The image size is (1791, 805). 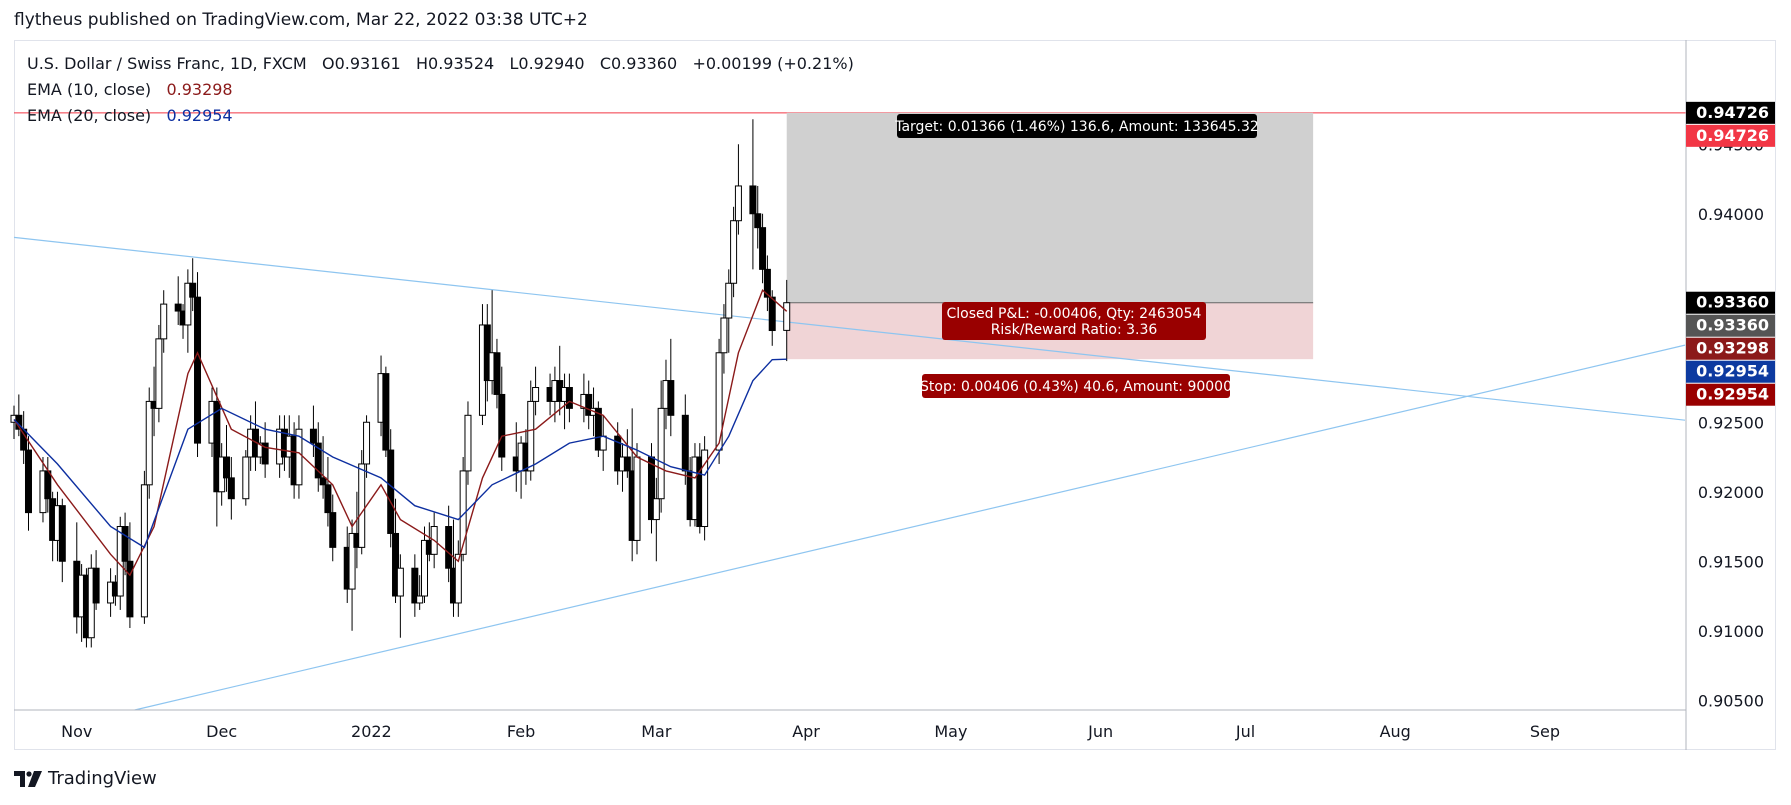 I want to click on tradingview-logo-icon, so click(x=28, y=778).